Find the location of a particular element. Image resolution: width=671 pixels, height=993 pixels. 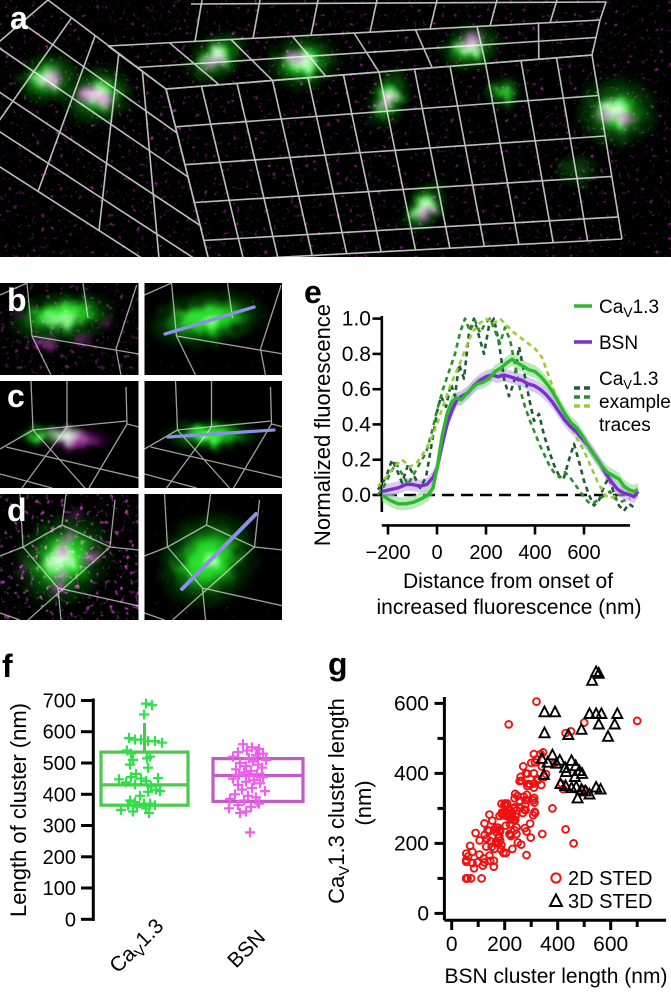

svg-text: −200 is located at coordinates (387, 553).